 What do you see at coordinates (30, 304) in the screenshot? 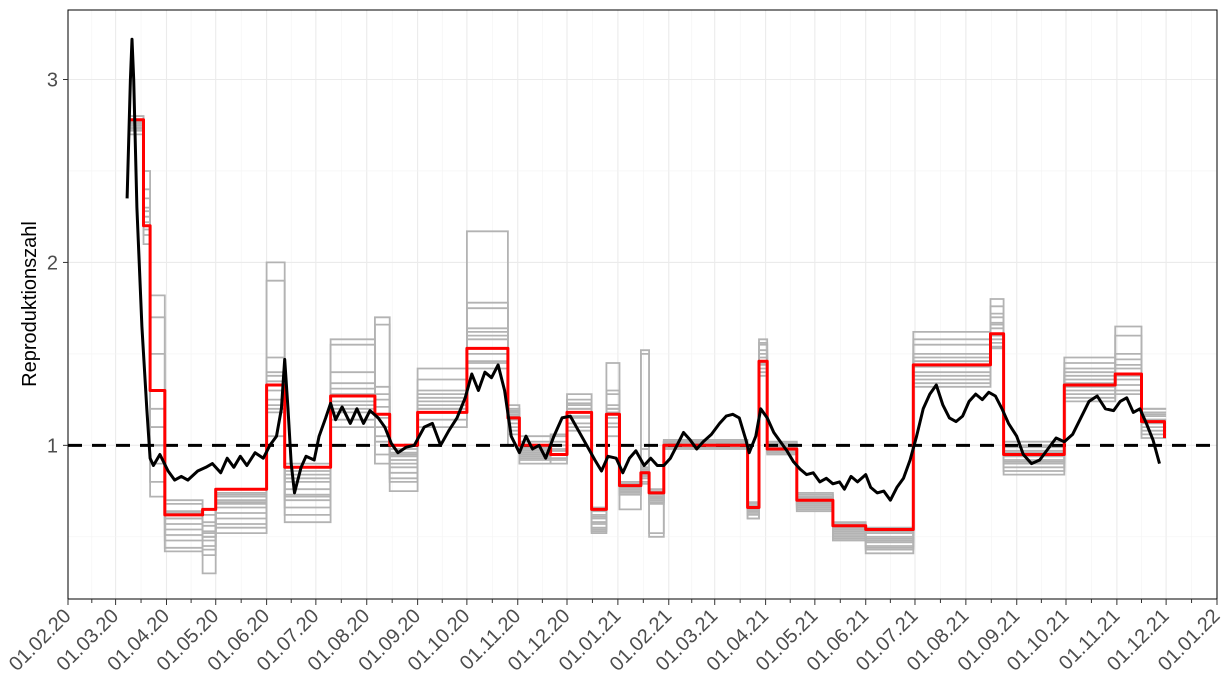
I see `y-axis-title: Reproduktionszahl` at bounding box center [30, 304].